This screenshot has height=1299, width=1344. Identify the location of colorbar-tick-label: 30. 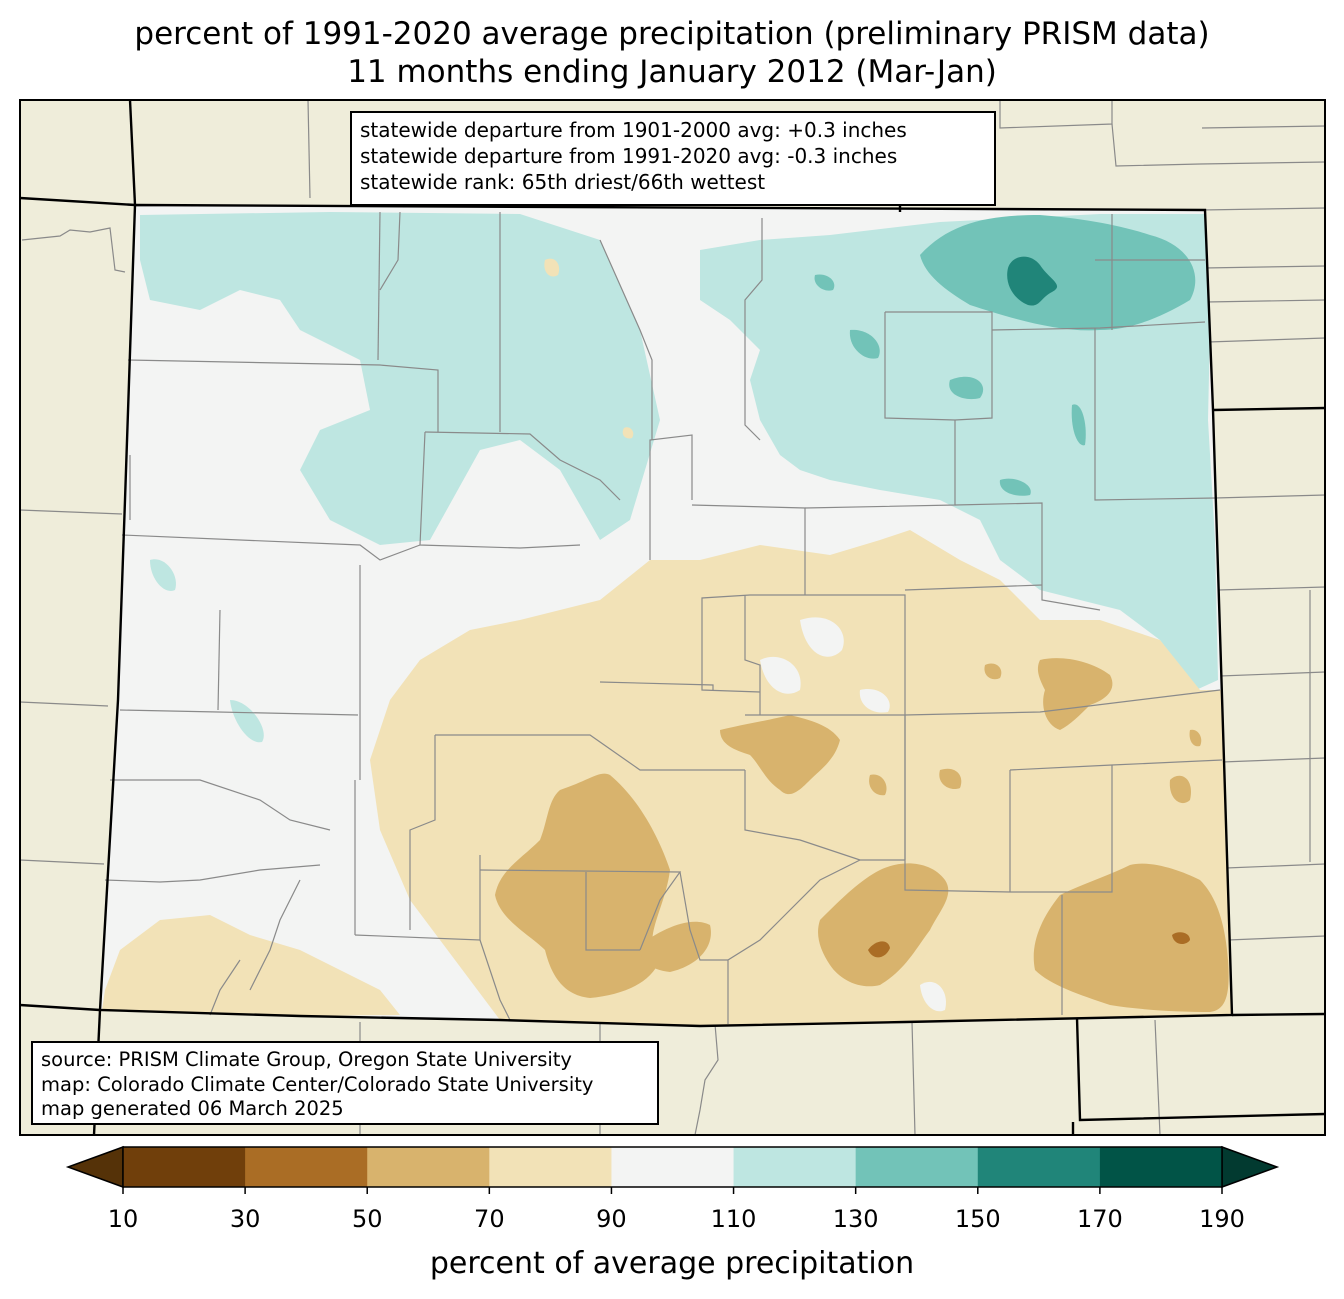
(245, 1219).